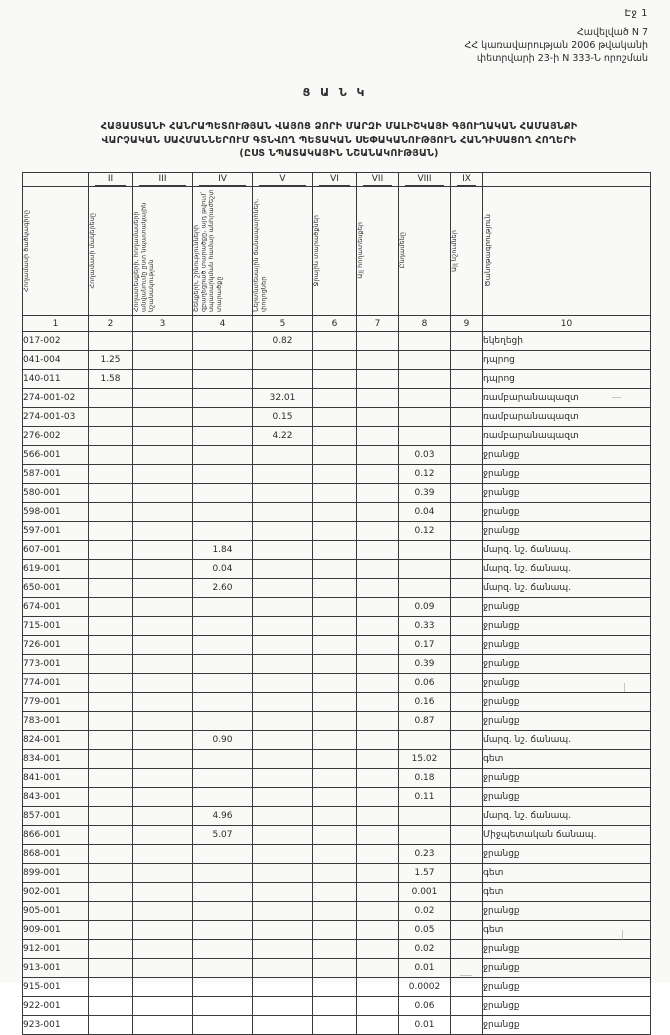  What do you see at coordinates (622, 935) in the screenshot?
I see `scan-artifact` at bounding box center [622, 935].